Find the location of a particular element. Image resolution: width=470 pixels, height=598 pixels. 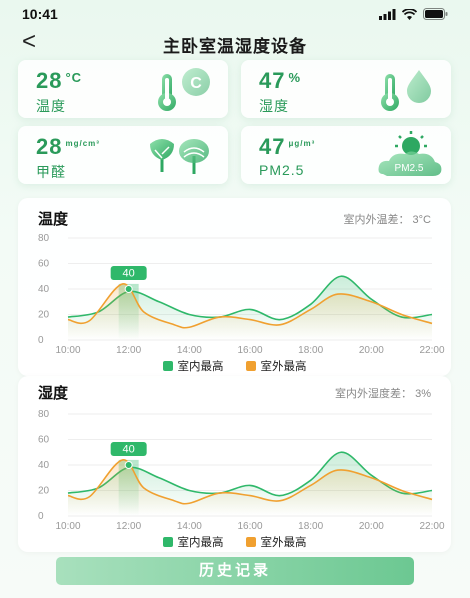

metric-unit: % is located at coordinates (295, 77).